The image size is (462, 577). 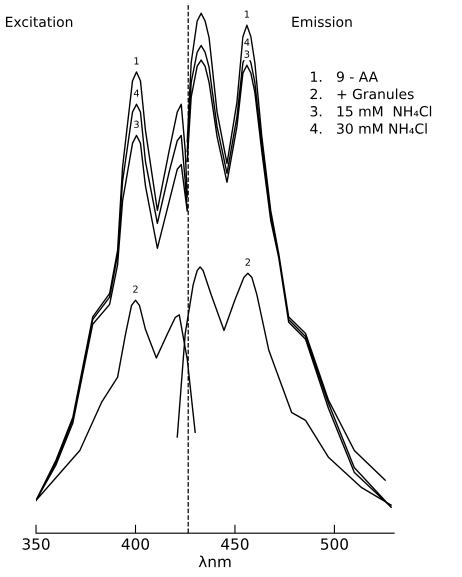 What do you see at coordinates (235, 544) in the screenshot?
I see `x-tick-label: 450` at bounding box center [235, 544].